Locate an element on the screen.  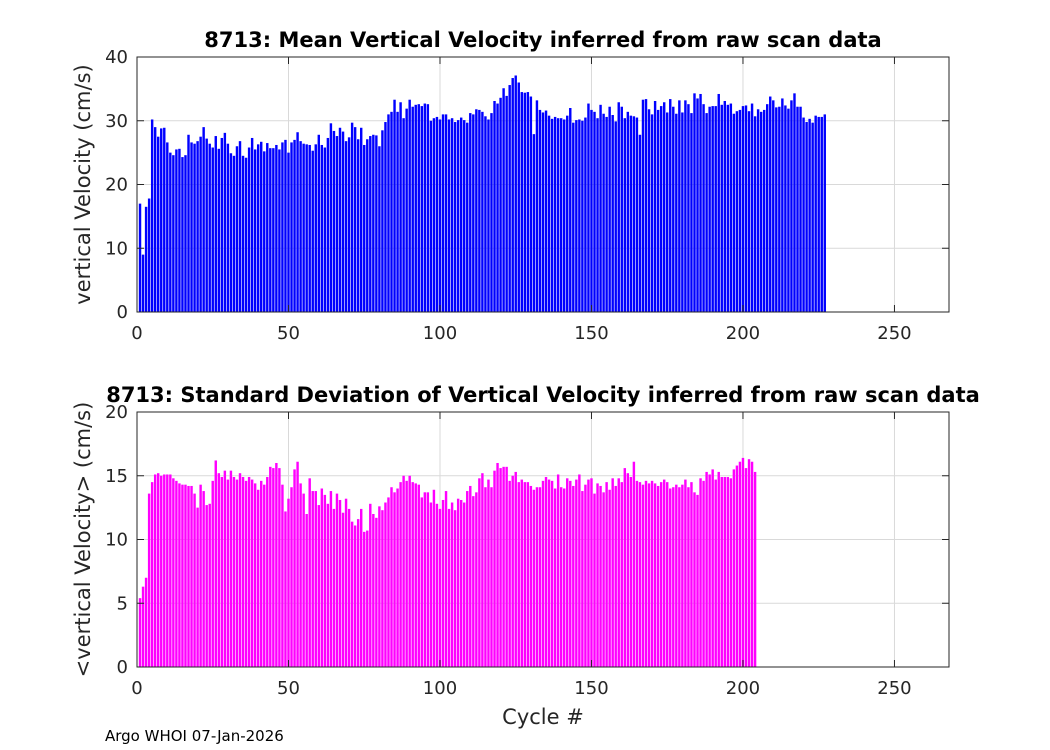
y-axis-label: <vertical Velocity> (cm/s) is located at coordinates (83, 540).